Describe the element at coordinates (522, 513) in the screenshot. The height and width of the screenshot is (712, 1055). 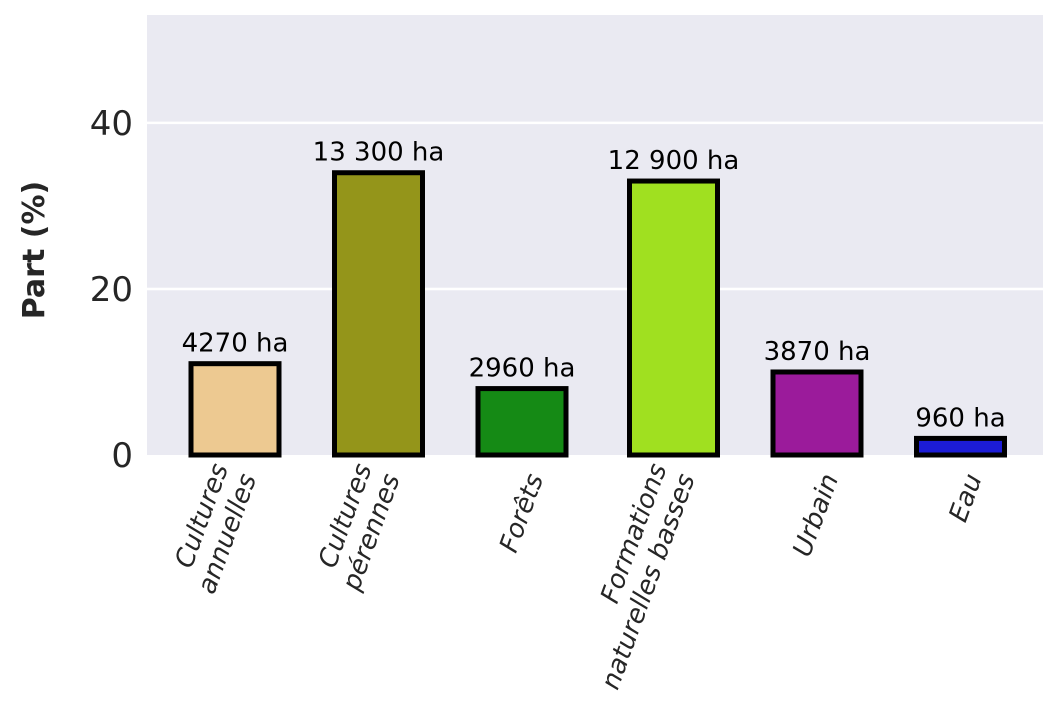
I see `x-tick-label: Forêts` at that location.